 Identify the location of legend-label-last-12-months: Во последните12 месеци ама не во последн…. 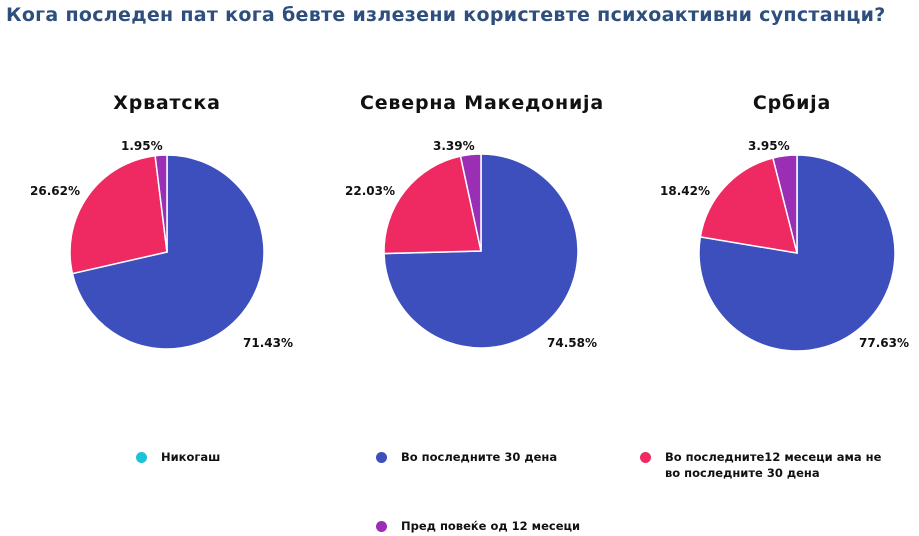
(773, 465).